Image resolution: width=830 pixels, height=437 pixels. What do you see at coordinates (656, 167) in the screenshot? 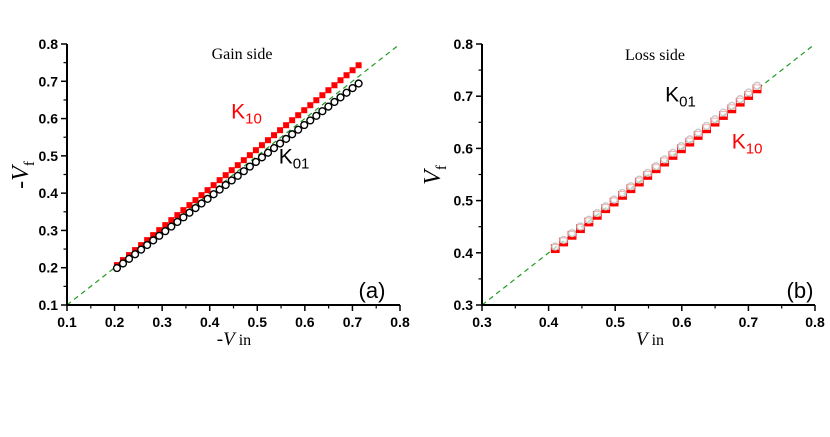
I see `data-points-b` at bounding box center [656, 167].